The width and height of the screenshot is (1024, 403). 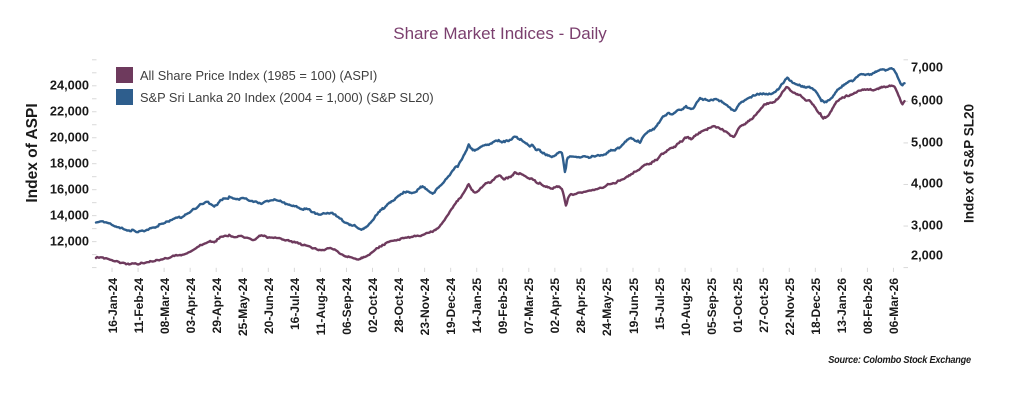 I want to click on x-tick-label: 25-May-24, so click(x=242, y=307).